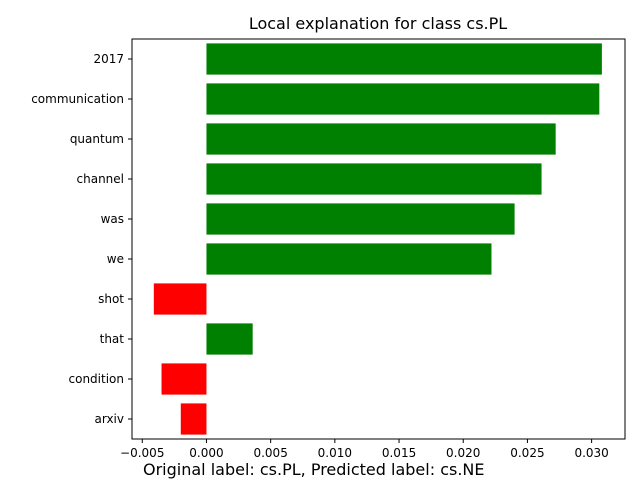  What do you see at coordinates (112, 219) in the screenshot?
I see `y-tick-label: was` at bounding box center [112, 219].